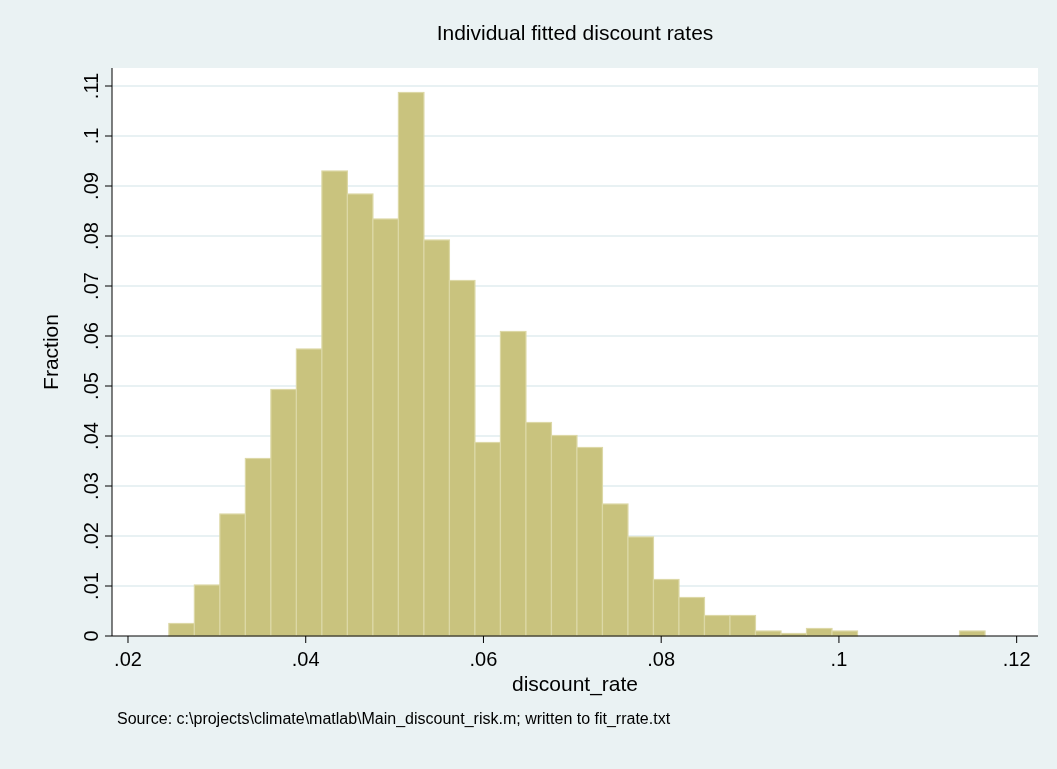  Describe the element at coordinates (91, 586) in the screenshot. I see `y-tick-label: .01` at that location.